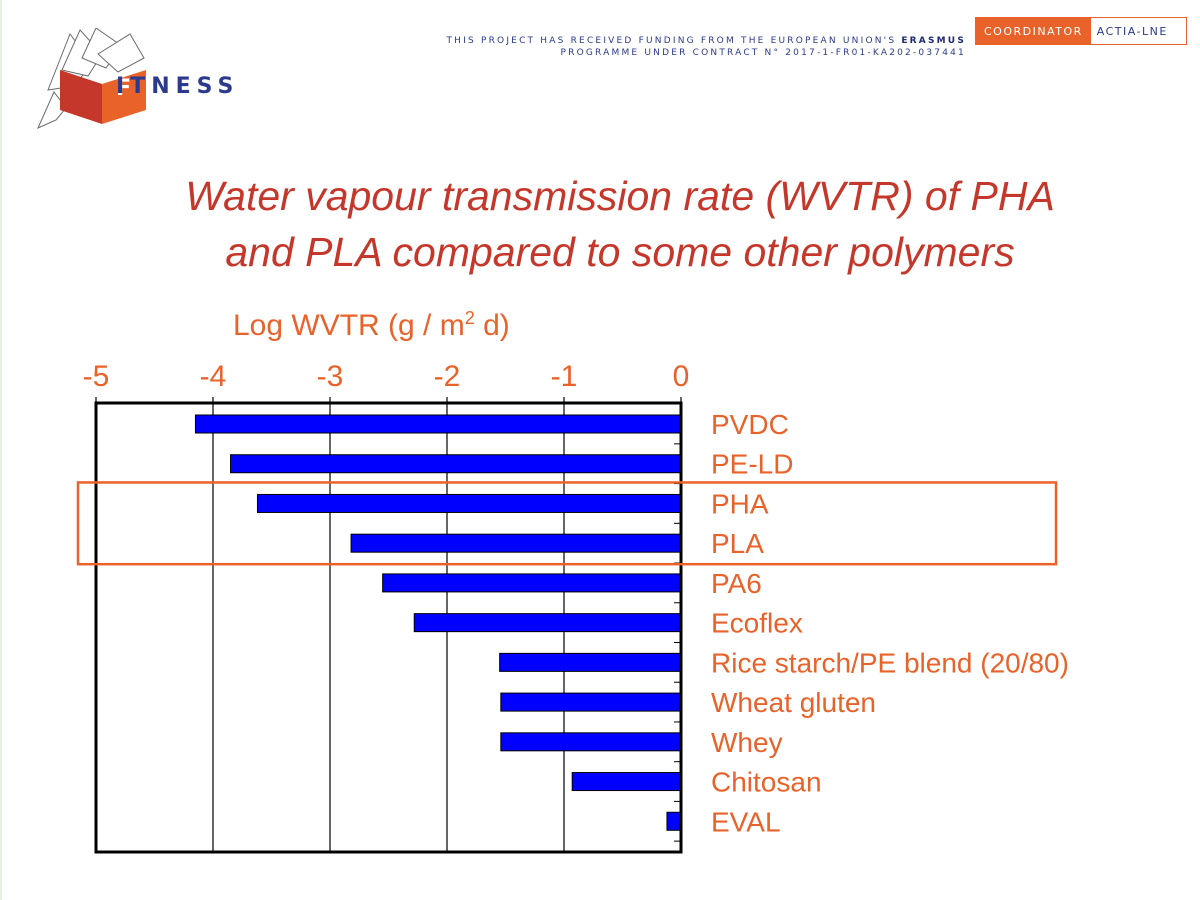 The image size is (1200, 900). What do you see at coordinates (213, 376) in the screenshot?
I see `x-tick-label-1: -4` at bounding box center [213, 376].